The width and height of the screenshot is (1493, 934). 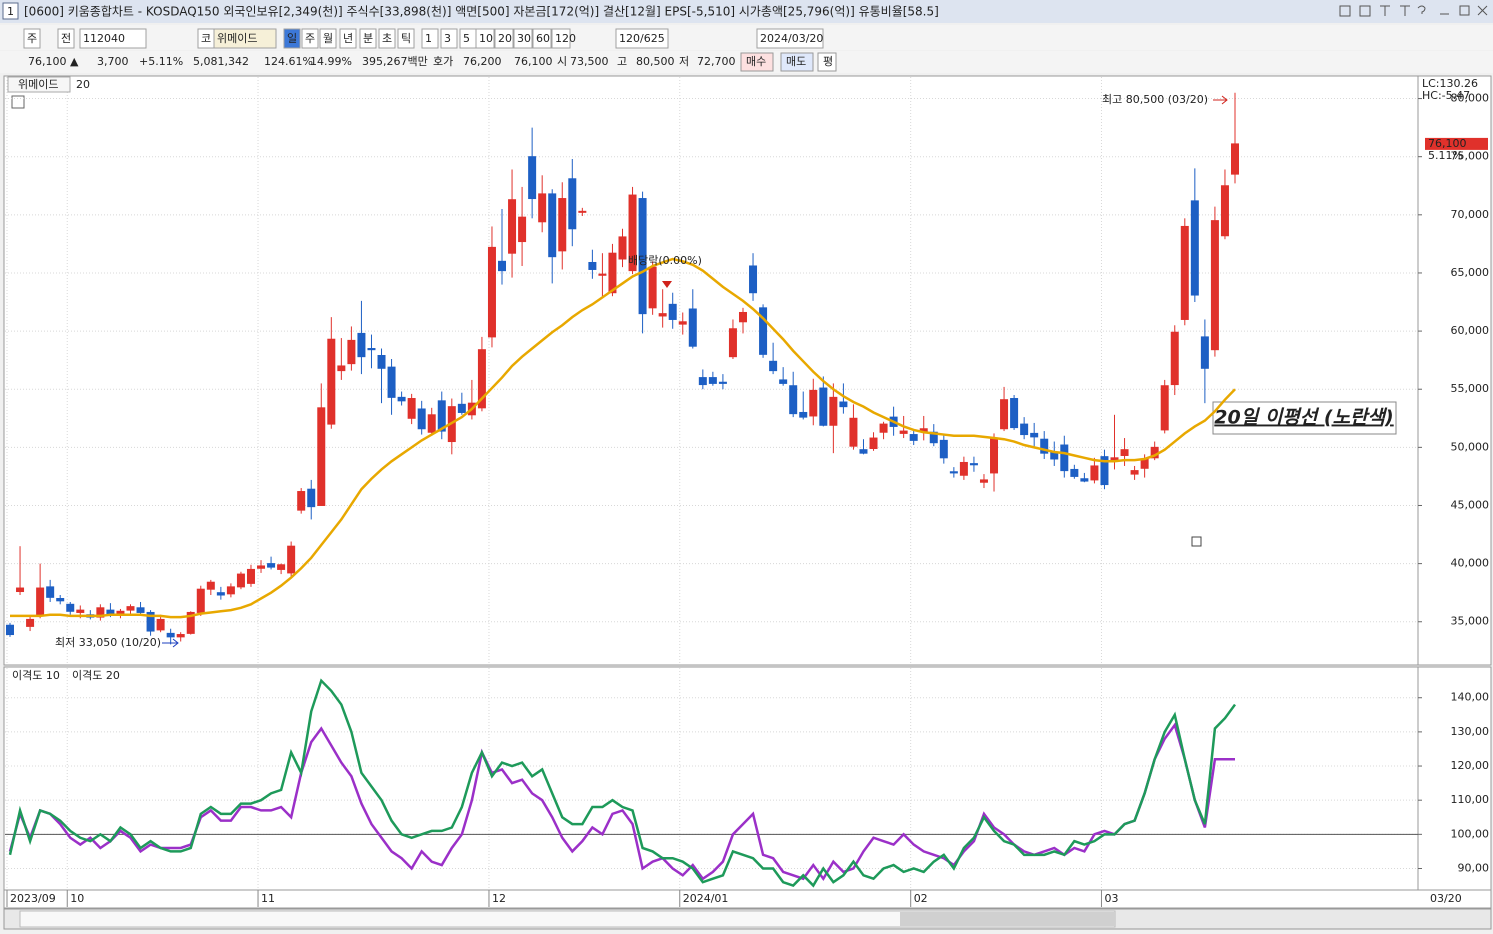 I want to click on toolbar-label: 월, so click(x=328, y=38).